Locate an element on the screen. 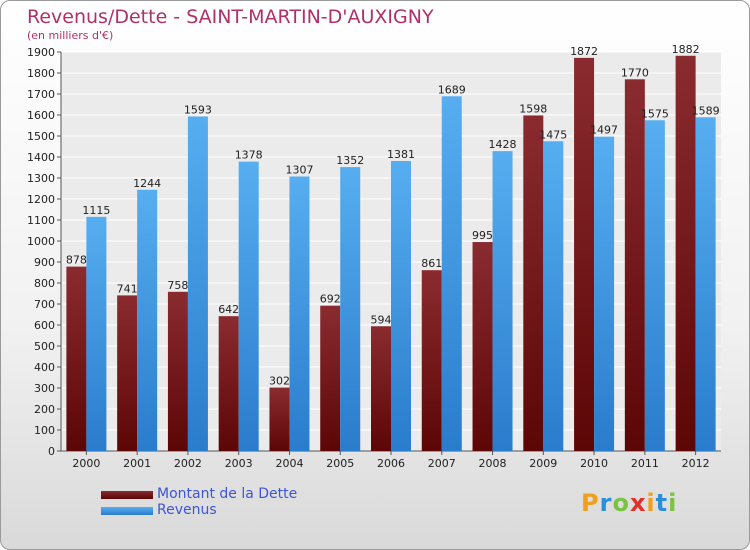 Image resolution: width=750 pixels, height=550 pixels. data-label: 1589 is located at coordinates (706, 110).